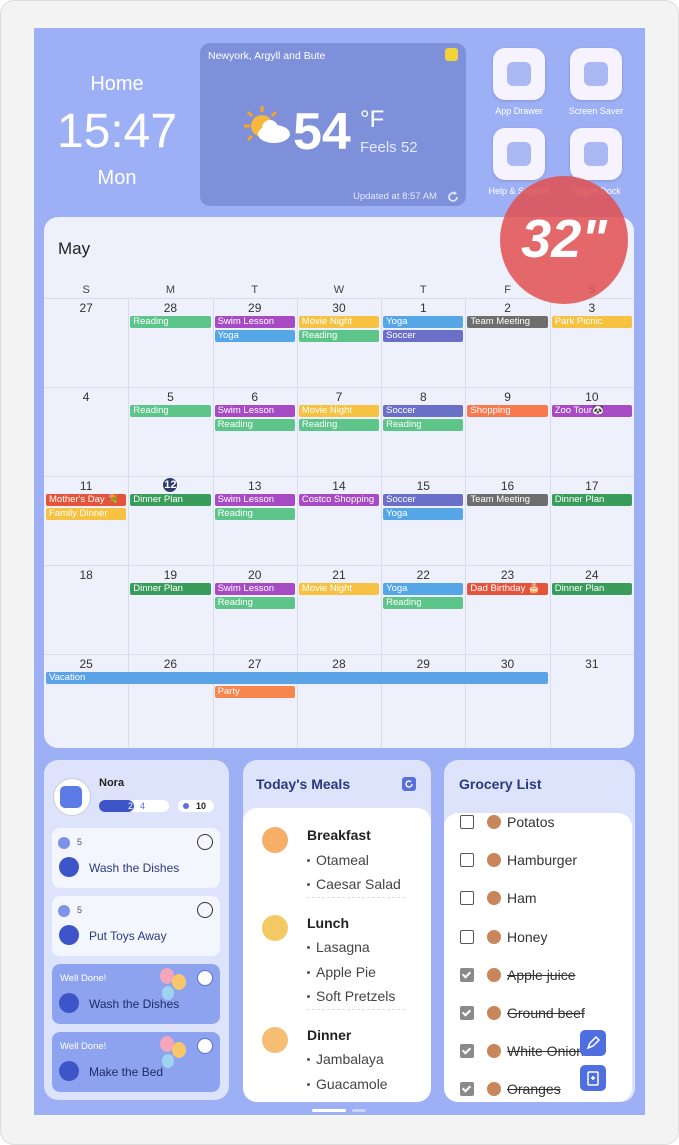  I want to click on calendar-event: Vacation, so click(297, 678).